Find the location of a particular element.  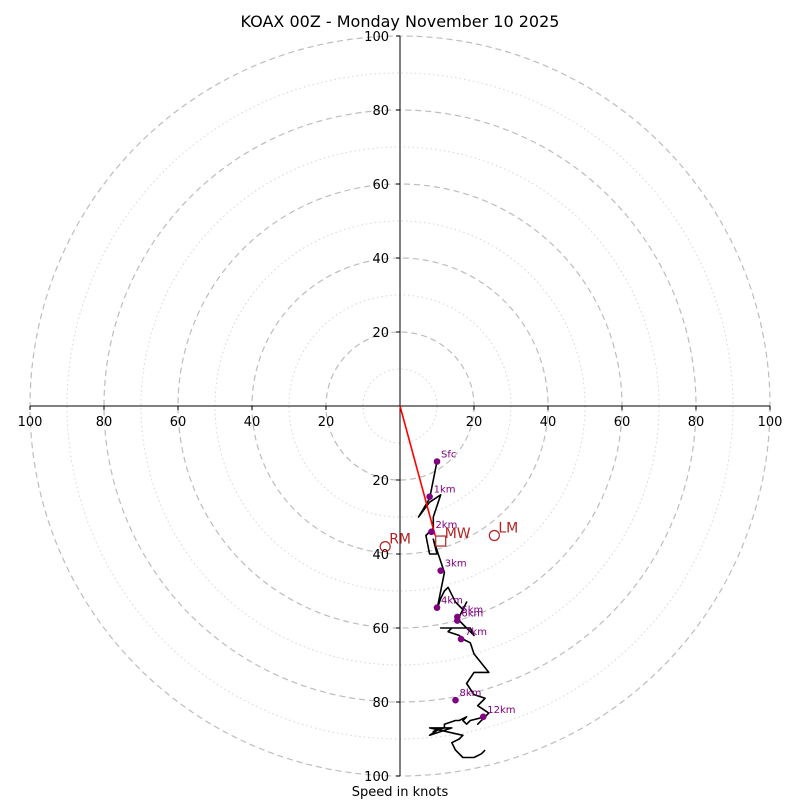

height-marker-sfc is located at coordinates (437, 461).